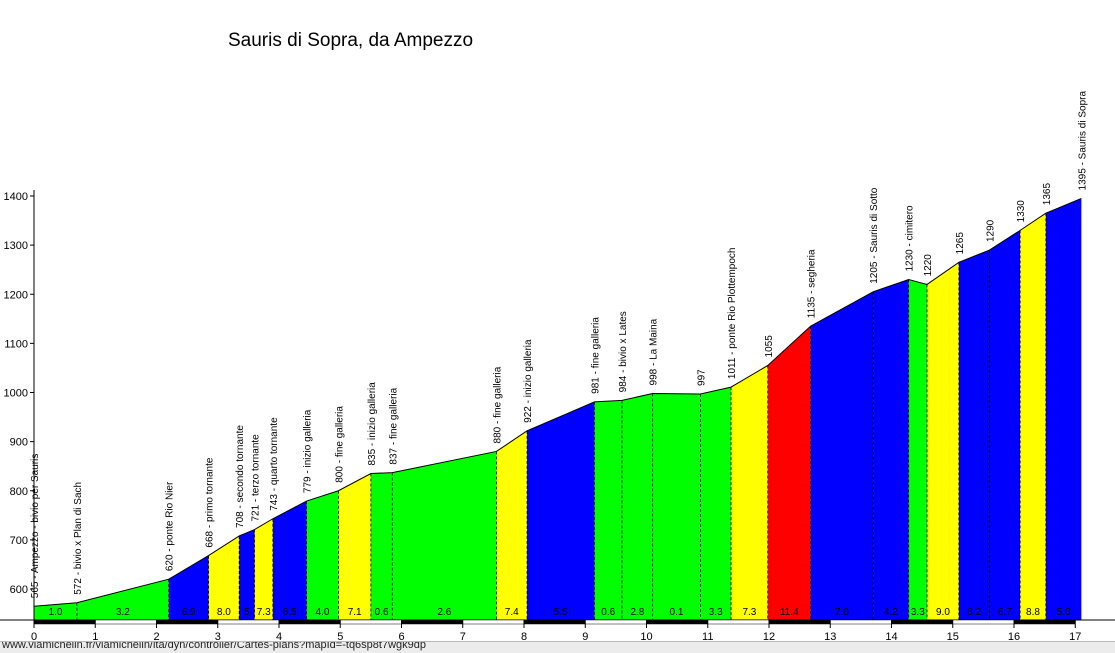 The height and width of the screenshot is (653, 1115). I want to click on y-tick-label: 1000, so click(16, 394).